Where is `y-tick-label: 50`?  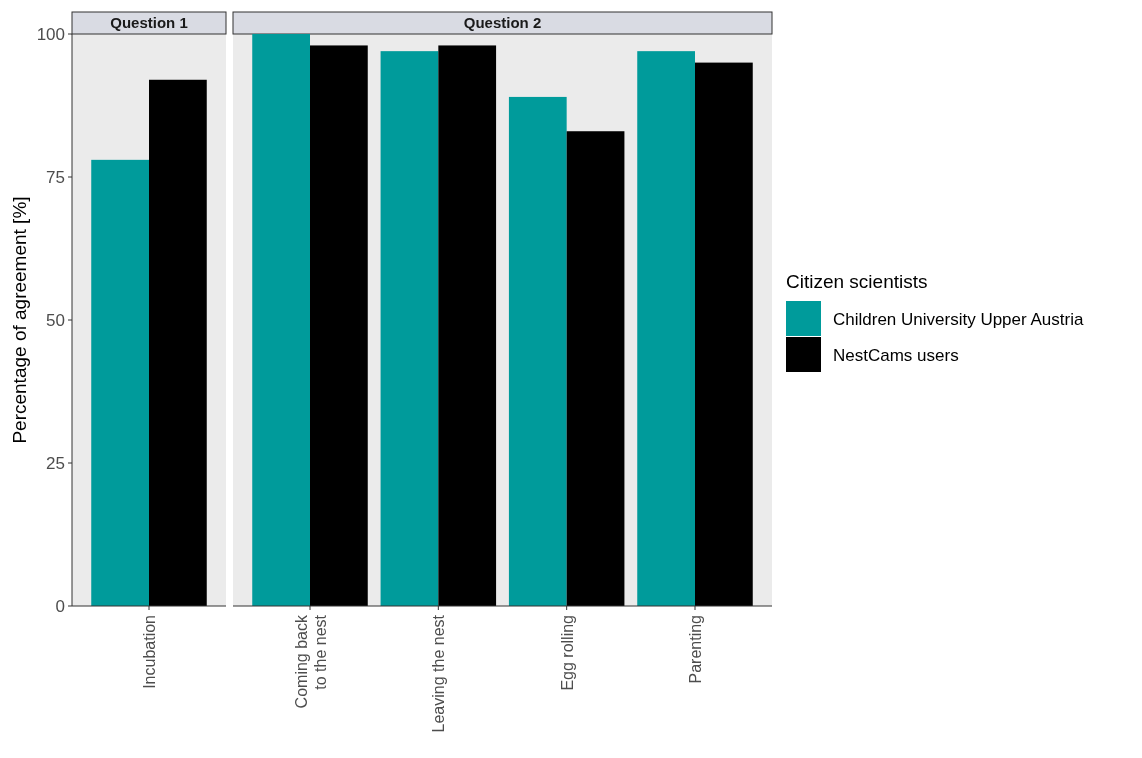
y-tick-label: 50 is located at coordinates (55, 320).